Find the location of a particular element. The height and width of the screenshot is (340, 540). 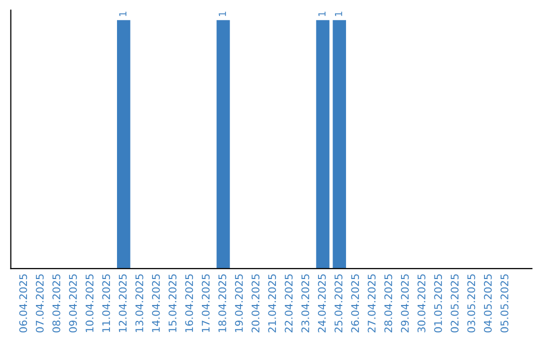

x-tick-label: 22.04.2025 is located at coordinates (288, 303).